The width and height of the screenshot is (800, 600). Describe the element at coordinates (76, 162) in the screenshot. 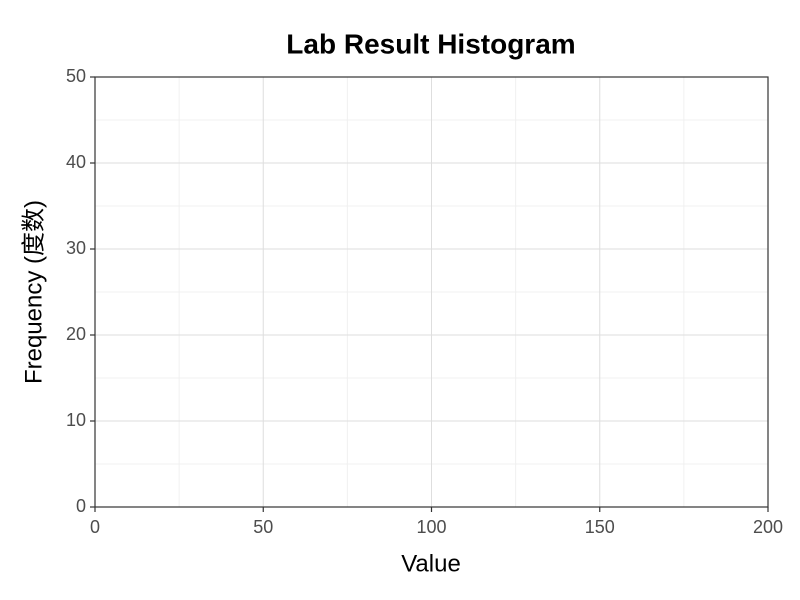

I see `y-tick-label: 40` at that location.